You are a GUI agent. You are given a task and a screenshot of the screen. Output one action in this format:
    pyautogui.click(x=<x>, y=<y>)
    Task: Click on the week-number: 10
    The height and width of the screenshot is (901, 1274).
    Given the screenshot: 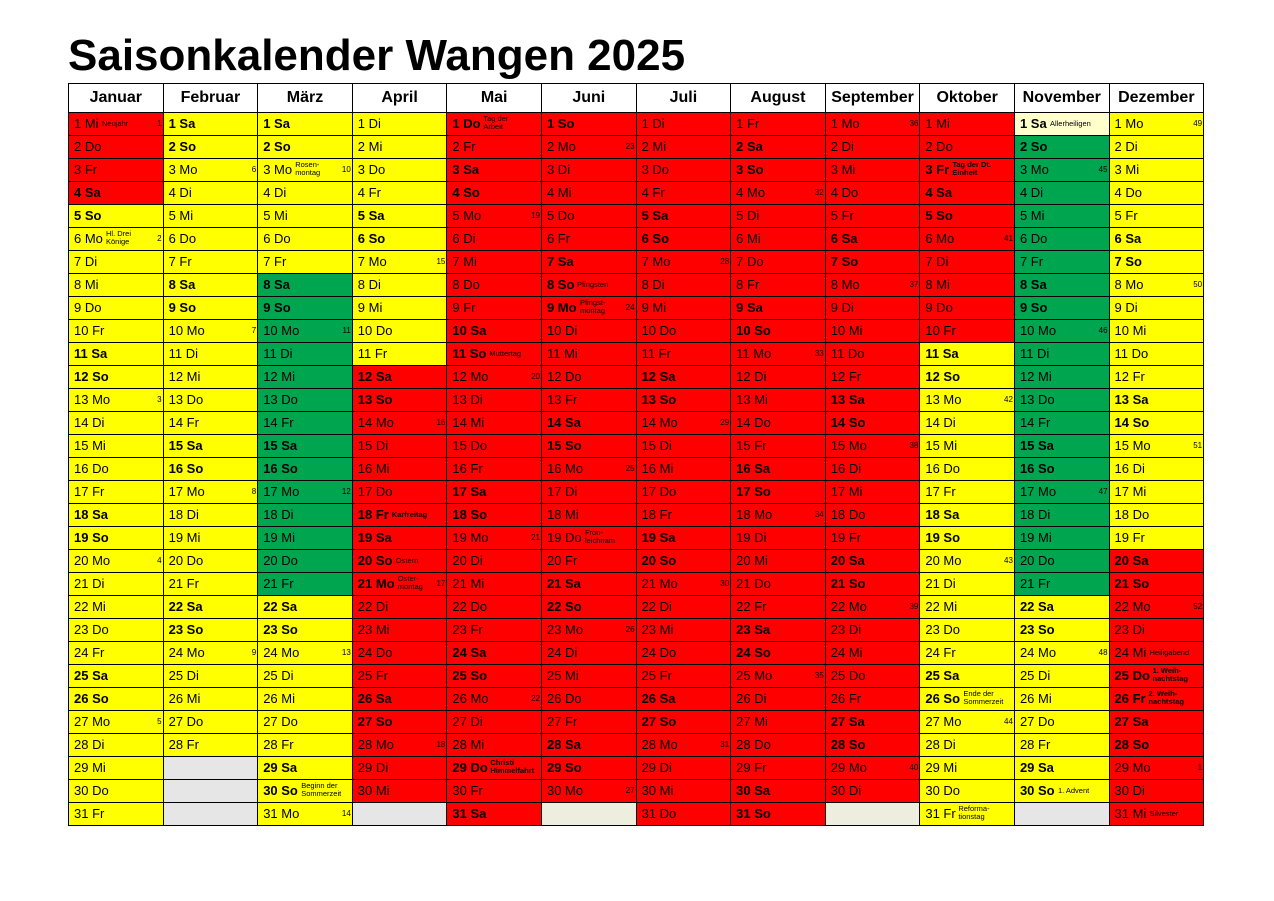 What is the action you would take?
    pyautogui.click(x=346, y=169)
    